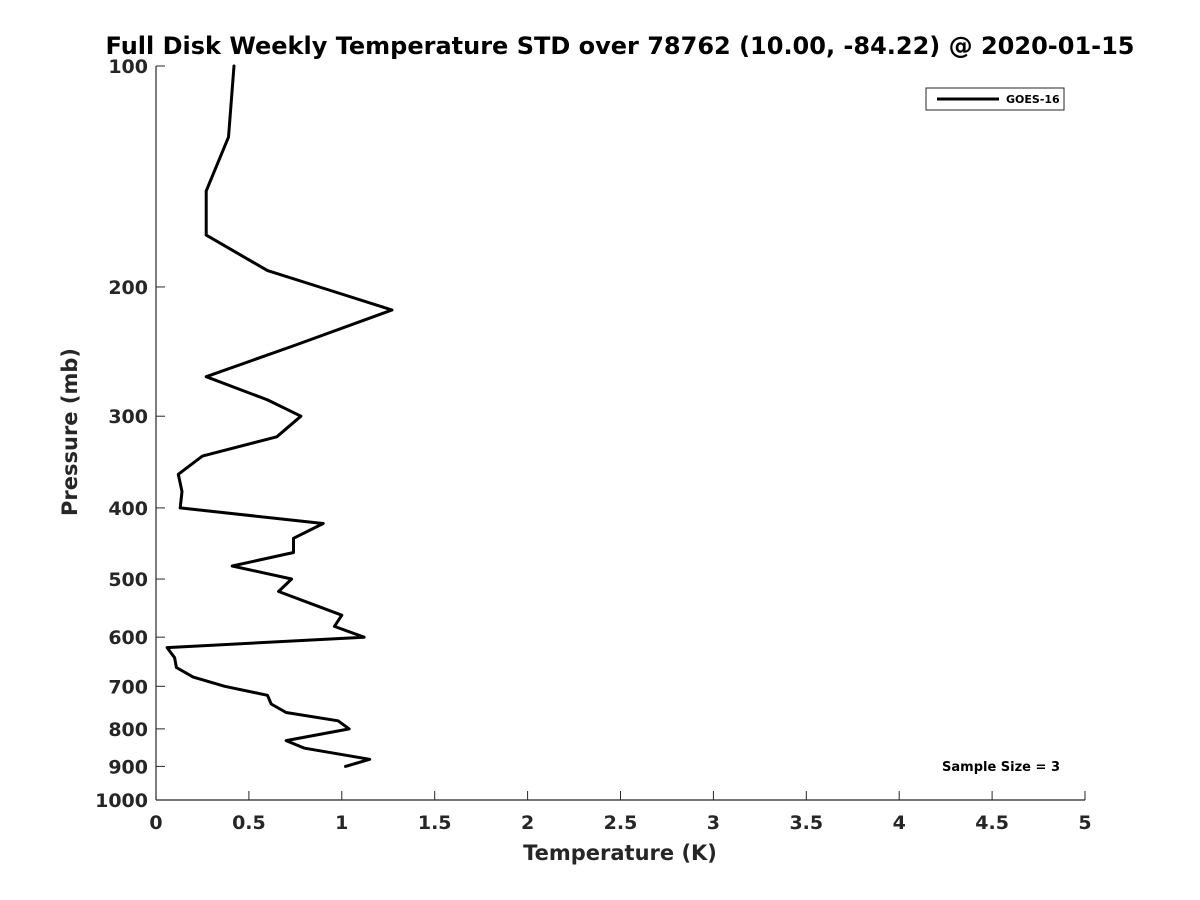  Describe the element at coordinates (992, 823) in the screenshot. I see `x-tick-label: 4.5` at that location.